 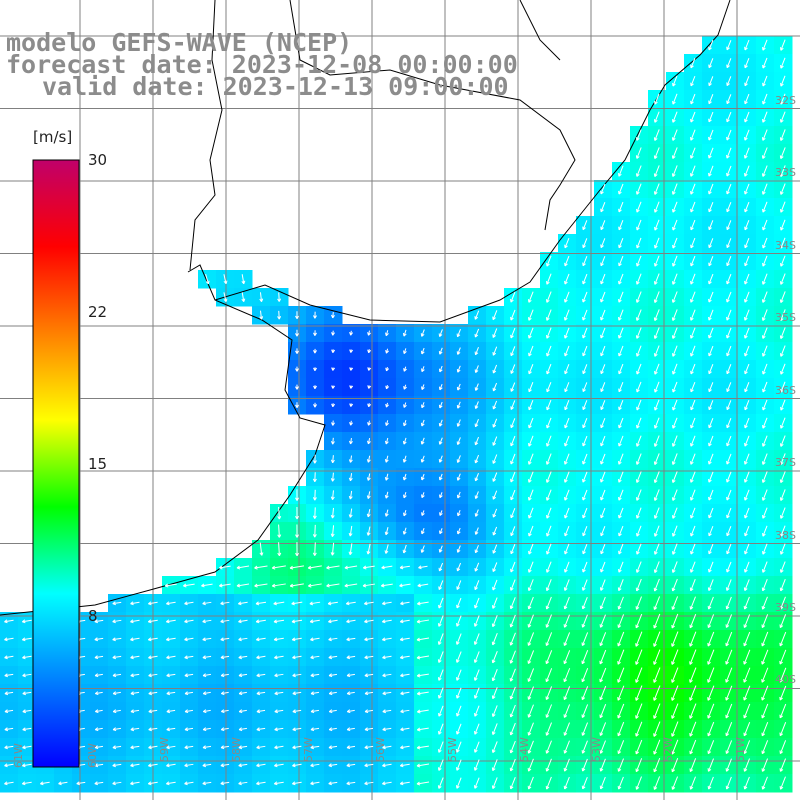 I want to click on lon-label-61w: 61W, so click(x=18, y=755).